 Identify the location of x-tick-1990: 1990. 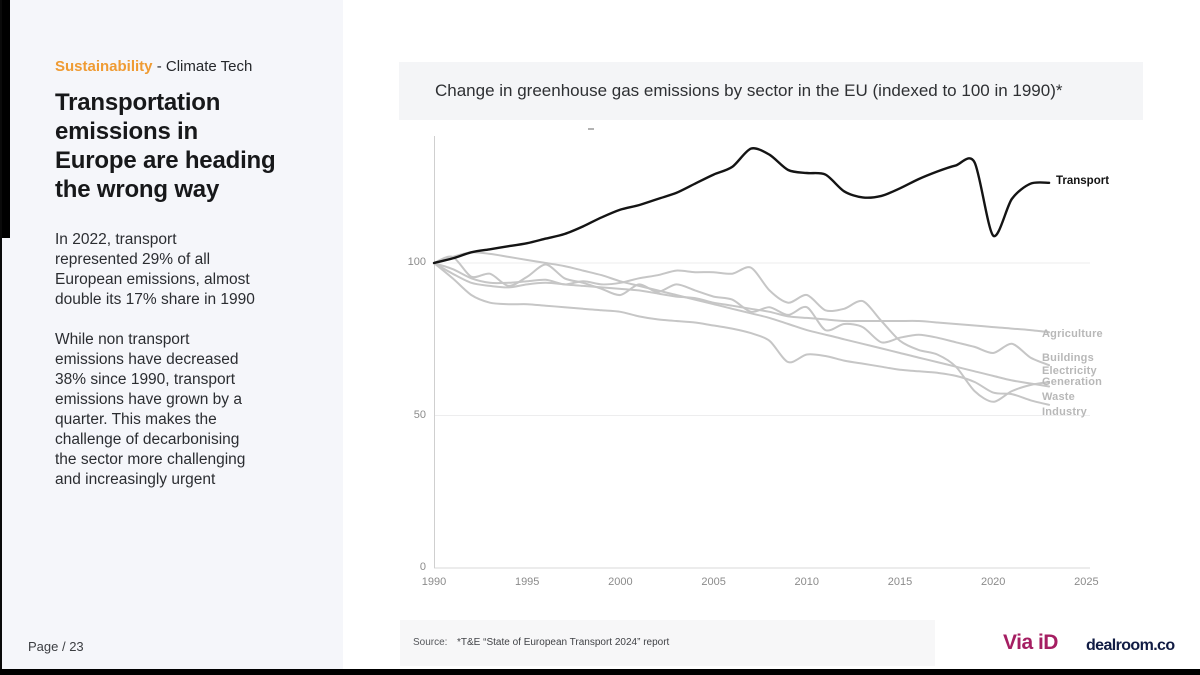
(434, 582).